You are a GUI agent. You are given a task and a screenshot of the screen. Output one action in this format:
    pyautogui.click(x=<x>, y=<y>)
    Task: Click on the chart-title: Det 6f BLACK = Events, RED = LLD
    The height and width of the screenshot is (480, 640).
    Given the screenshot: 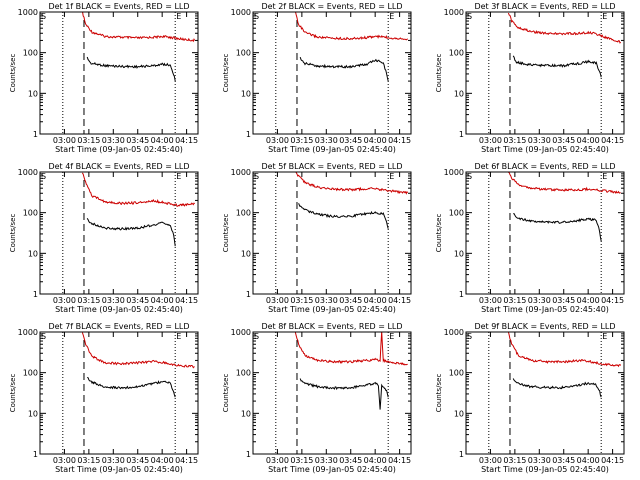 What is the action you would take?
    pyautogui.click(x=544, y=166)
    